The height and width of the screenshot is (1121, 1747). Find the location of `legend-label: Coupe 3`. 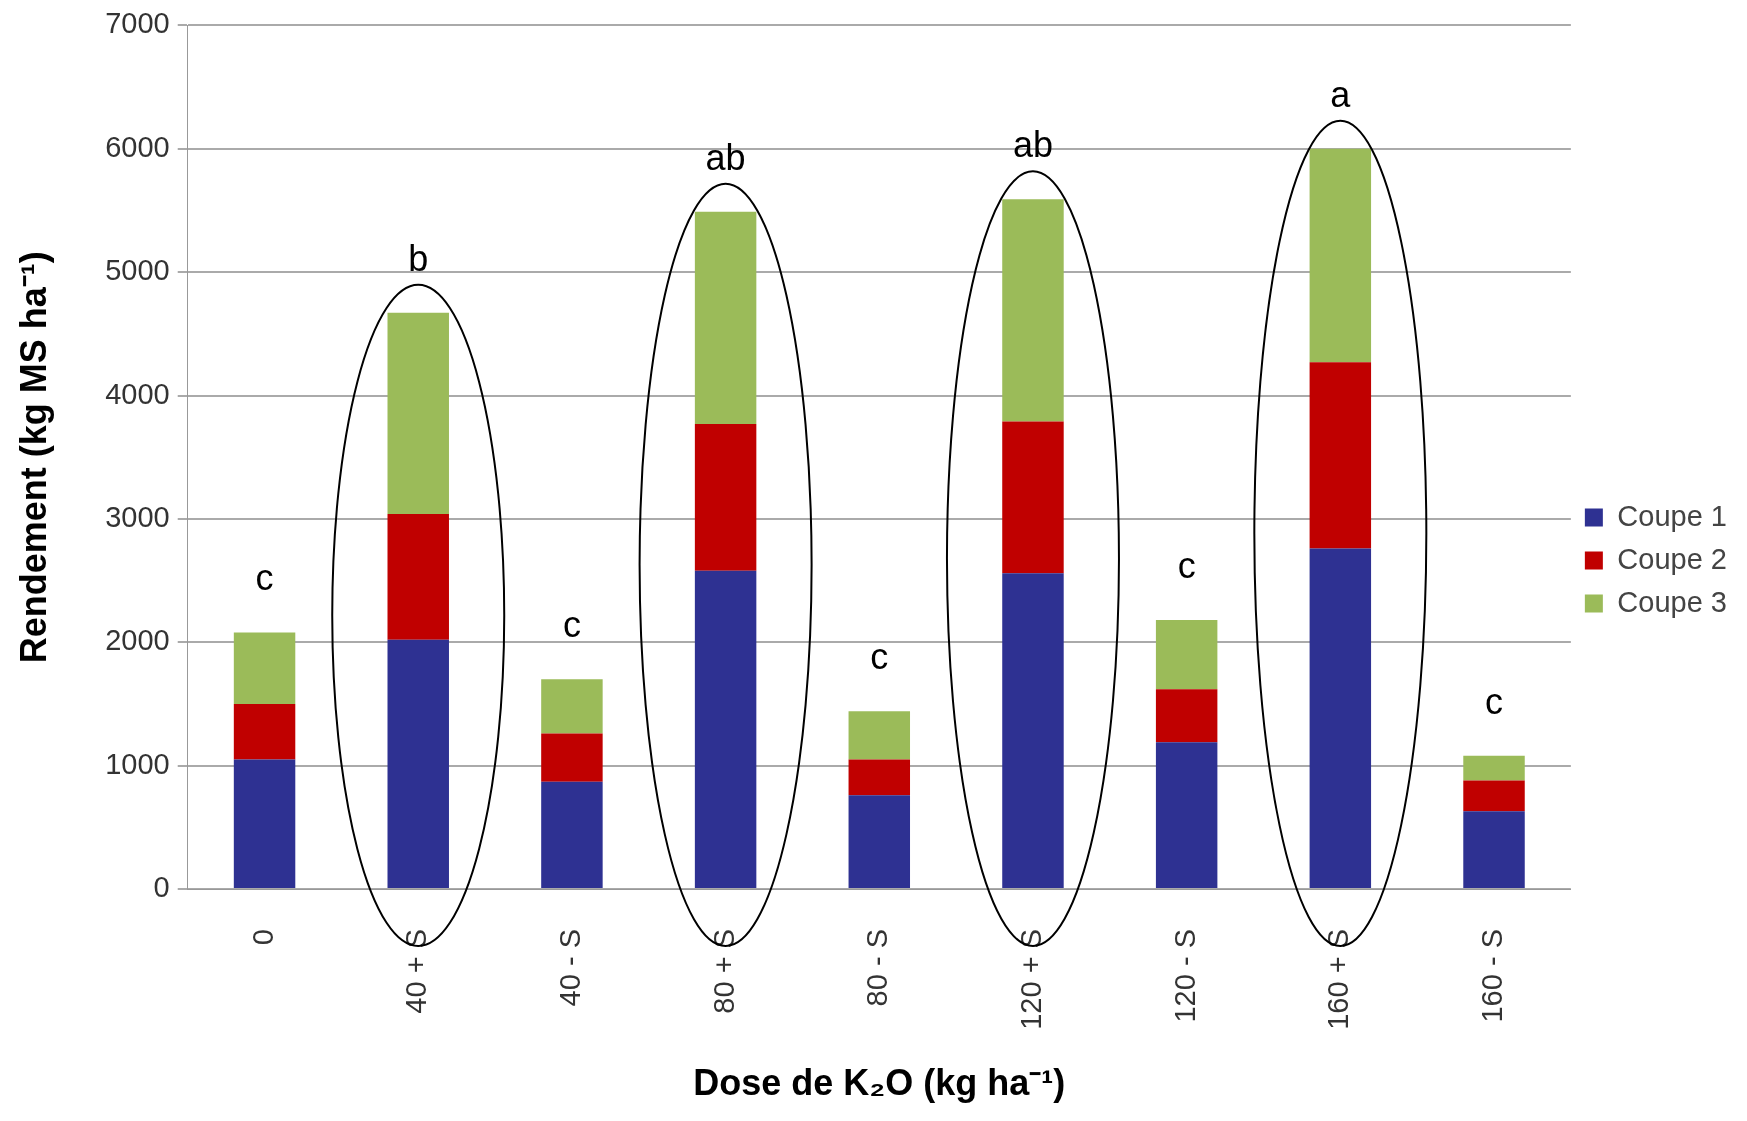

legend-label: Coupe 3 is located at coordinates (1672, 601).